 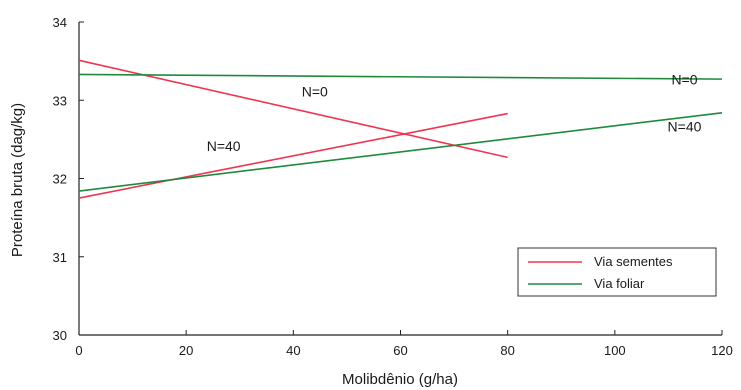 I want to click on legend-box, so click(x=617, y=272).